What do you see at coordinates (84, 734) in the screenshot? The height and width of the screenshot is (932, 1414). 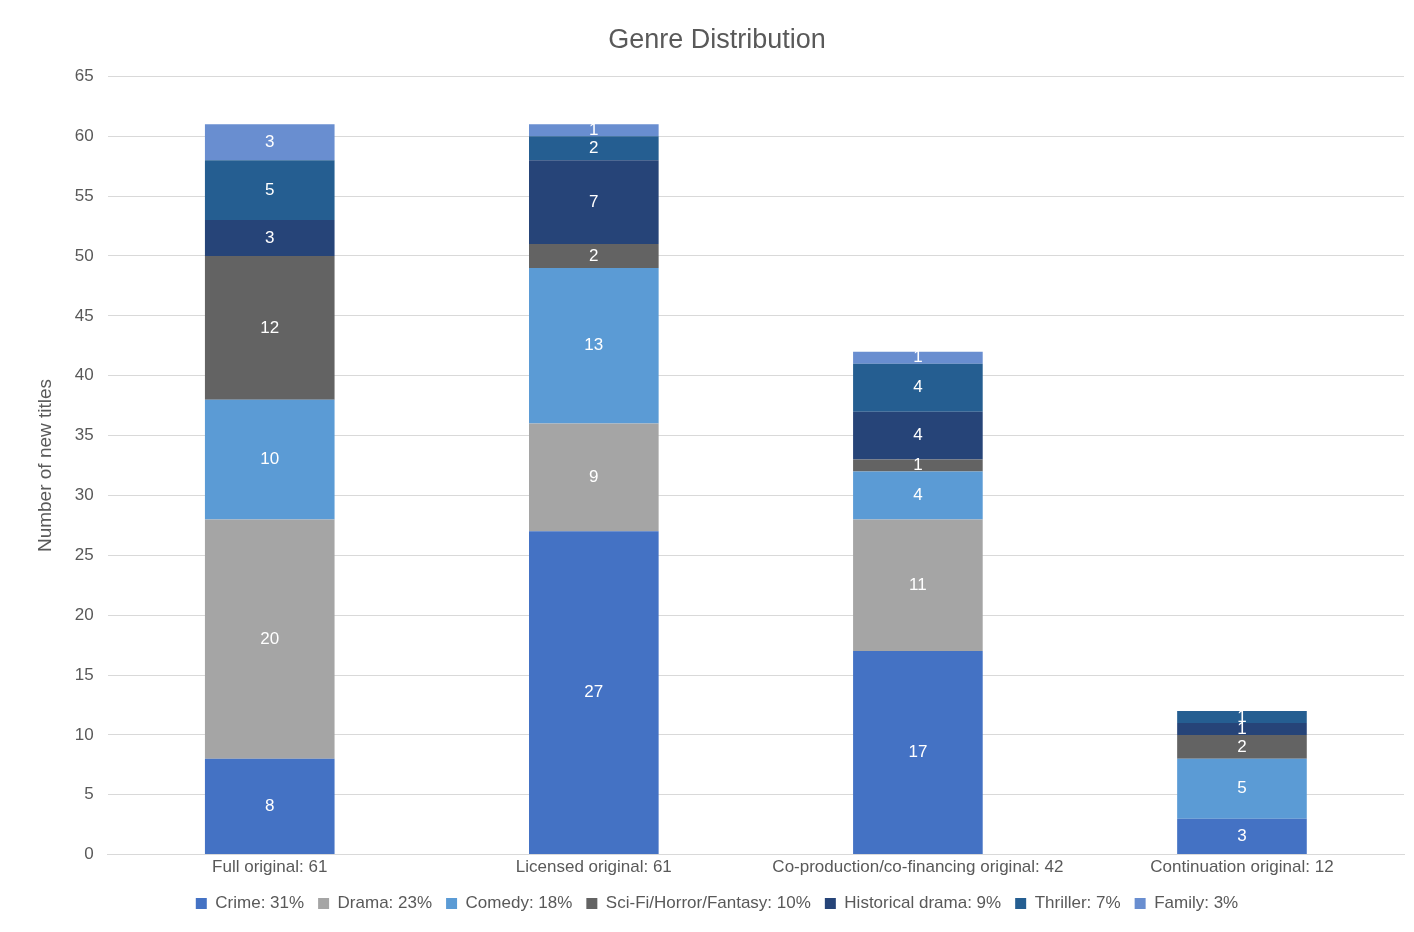 I see `y-tick-label: 10` at bounding box center [84, 734].